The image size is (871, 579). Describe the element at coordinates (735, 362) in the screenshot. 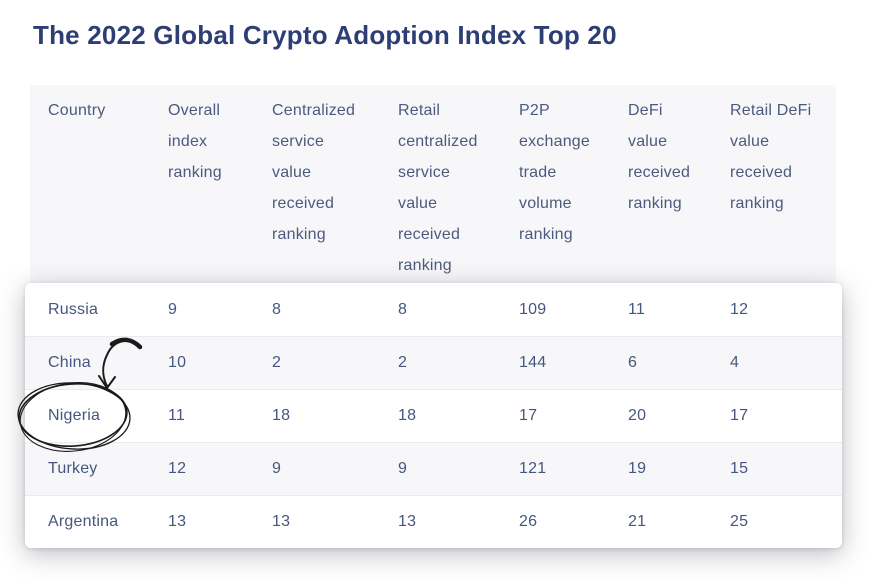

I see `value-cell: 4` at that location.